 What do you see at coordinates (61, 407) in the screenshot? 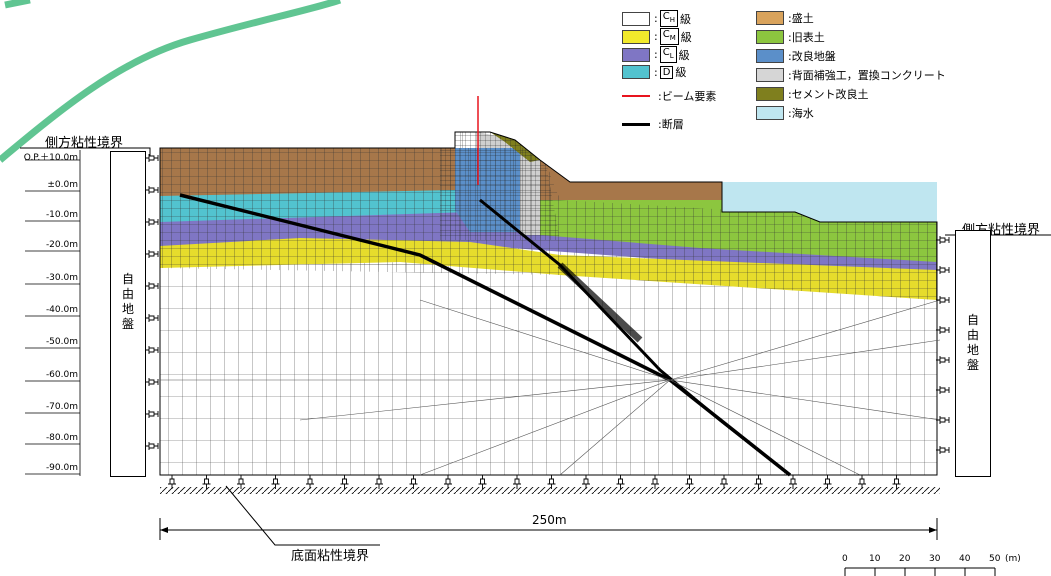
I see `elevation-label: -70.0m` at bounding box center [61, 407].